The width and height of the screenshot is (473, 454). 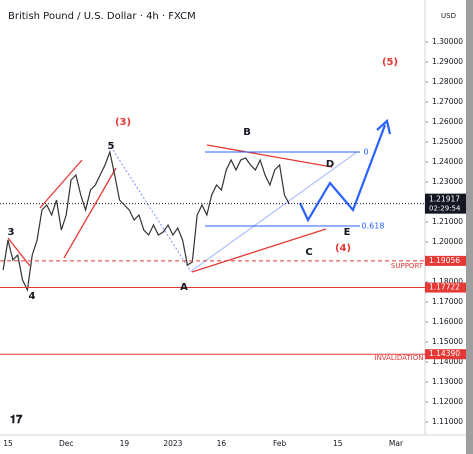 I want to click on level-price-label: 1.19056, so click(x=444, y=260).